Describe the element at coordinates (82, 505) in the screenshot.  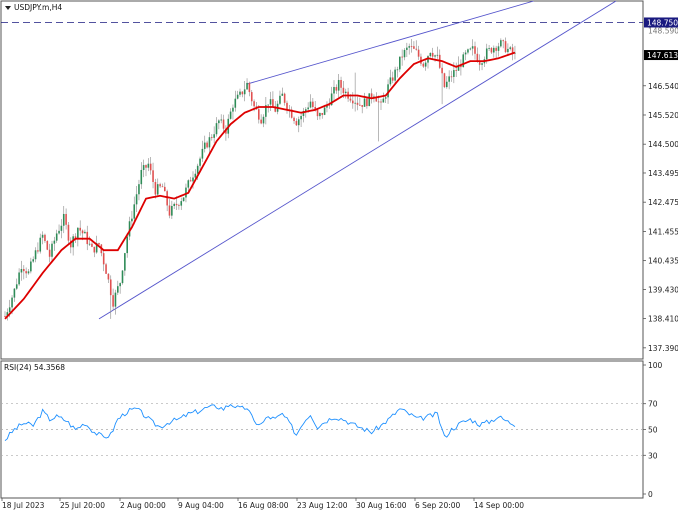
I see `time-tick-label: 25 Jul 20:00` at that location.